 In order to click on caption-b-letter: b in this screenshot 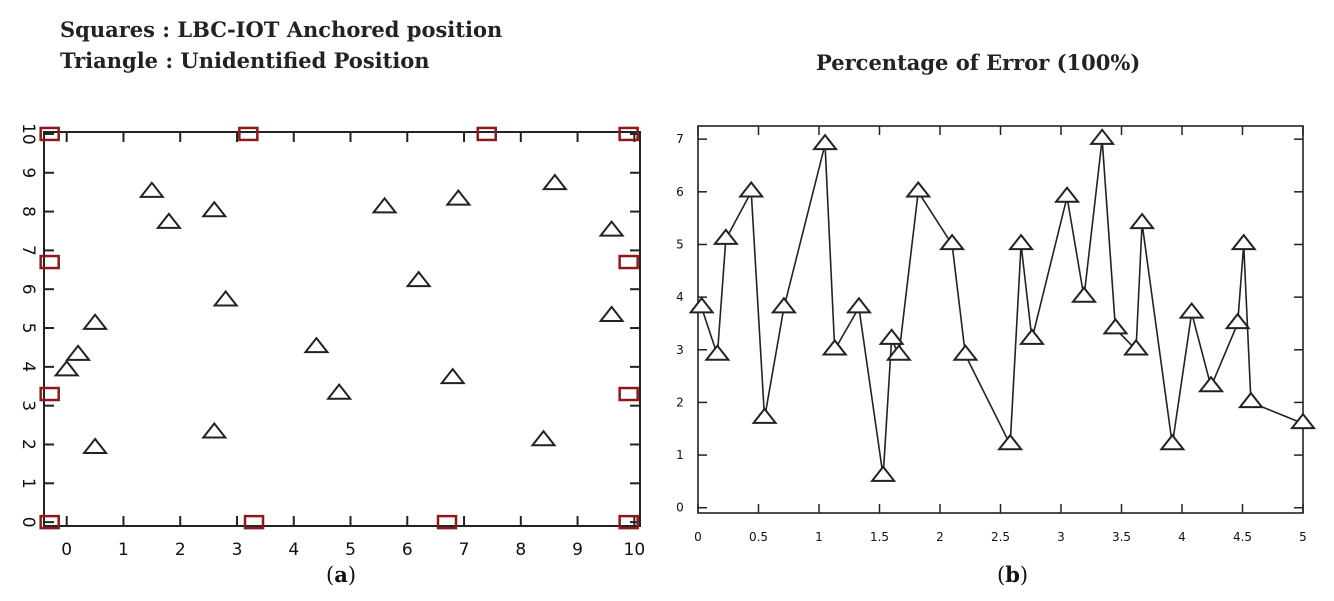, I will do `click(1012, 574)`.